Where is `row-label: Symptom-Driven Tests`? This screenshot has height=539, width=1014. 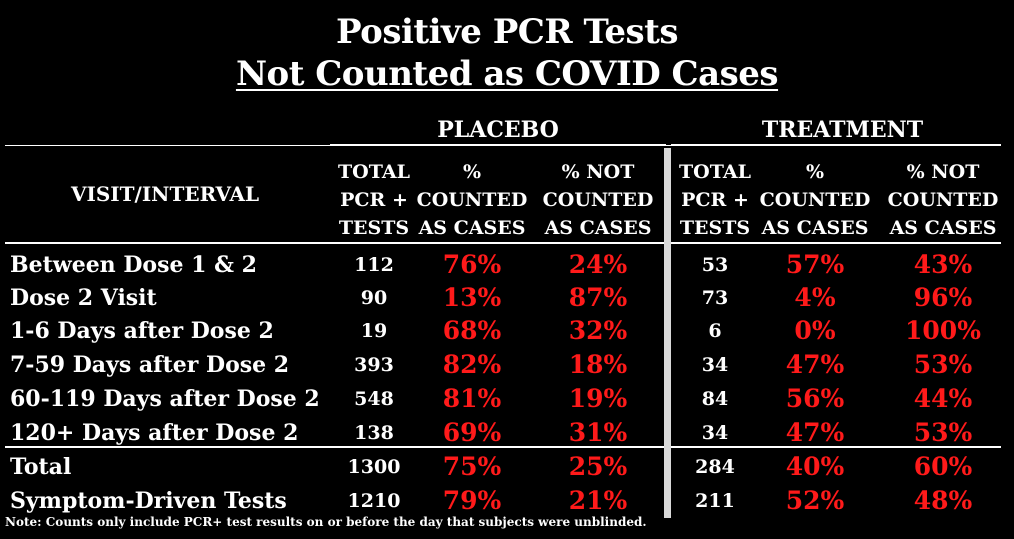 row-label: Symptom-Driven Tests is located at coordinates (148, 501).